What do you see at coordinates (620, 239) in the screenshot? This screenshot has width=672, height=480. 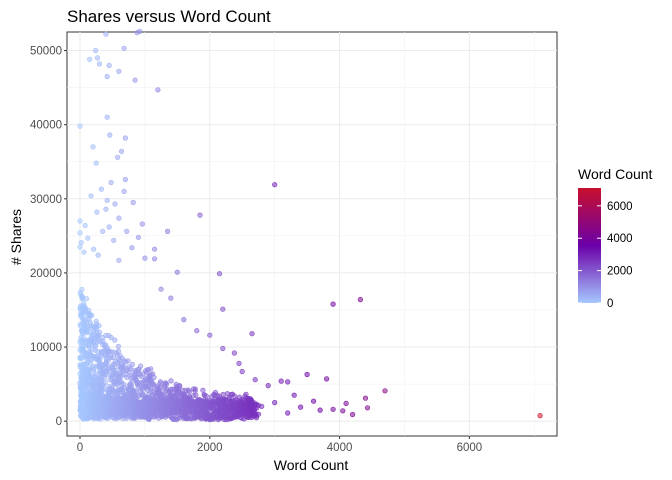 I see `legend-tick-label: 4000` at bounding box center [620, 239].